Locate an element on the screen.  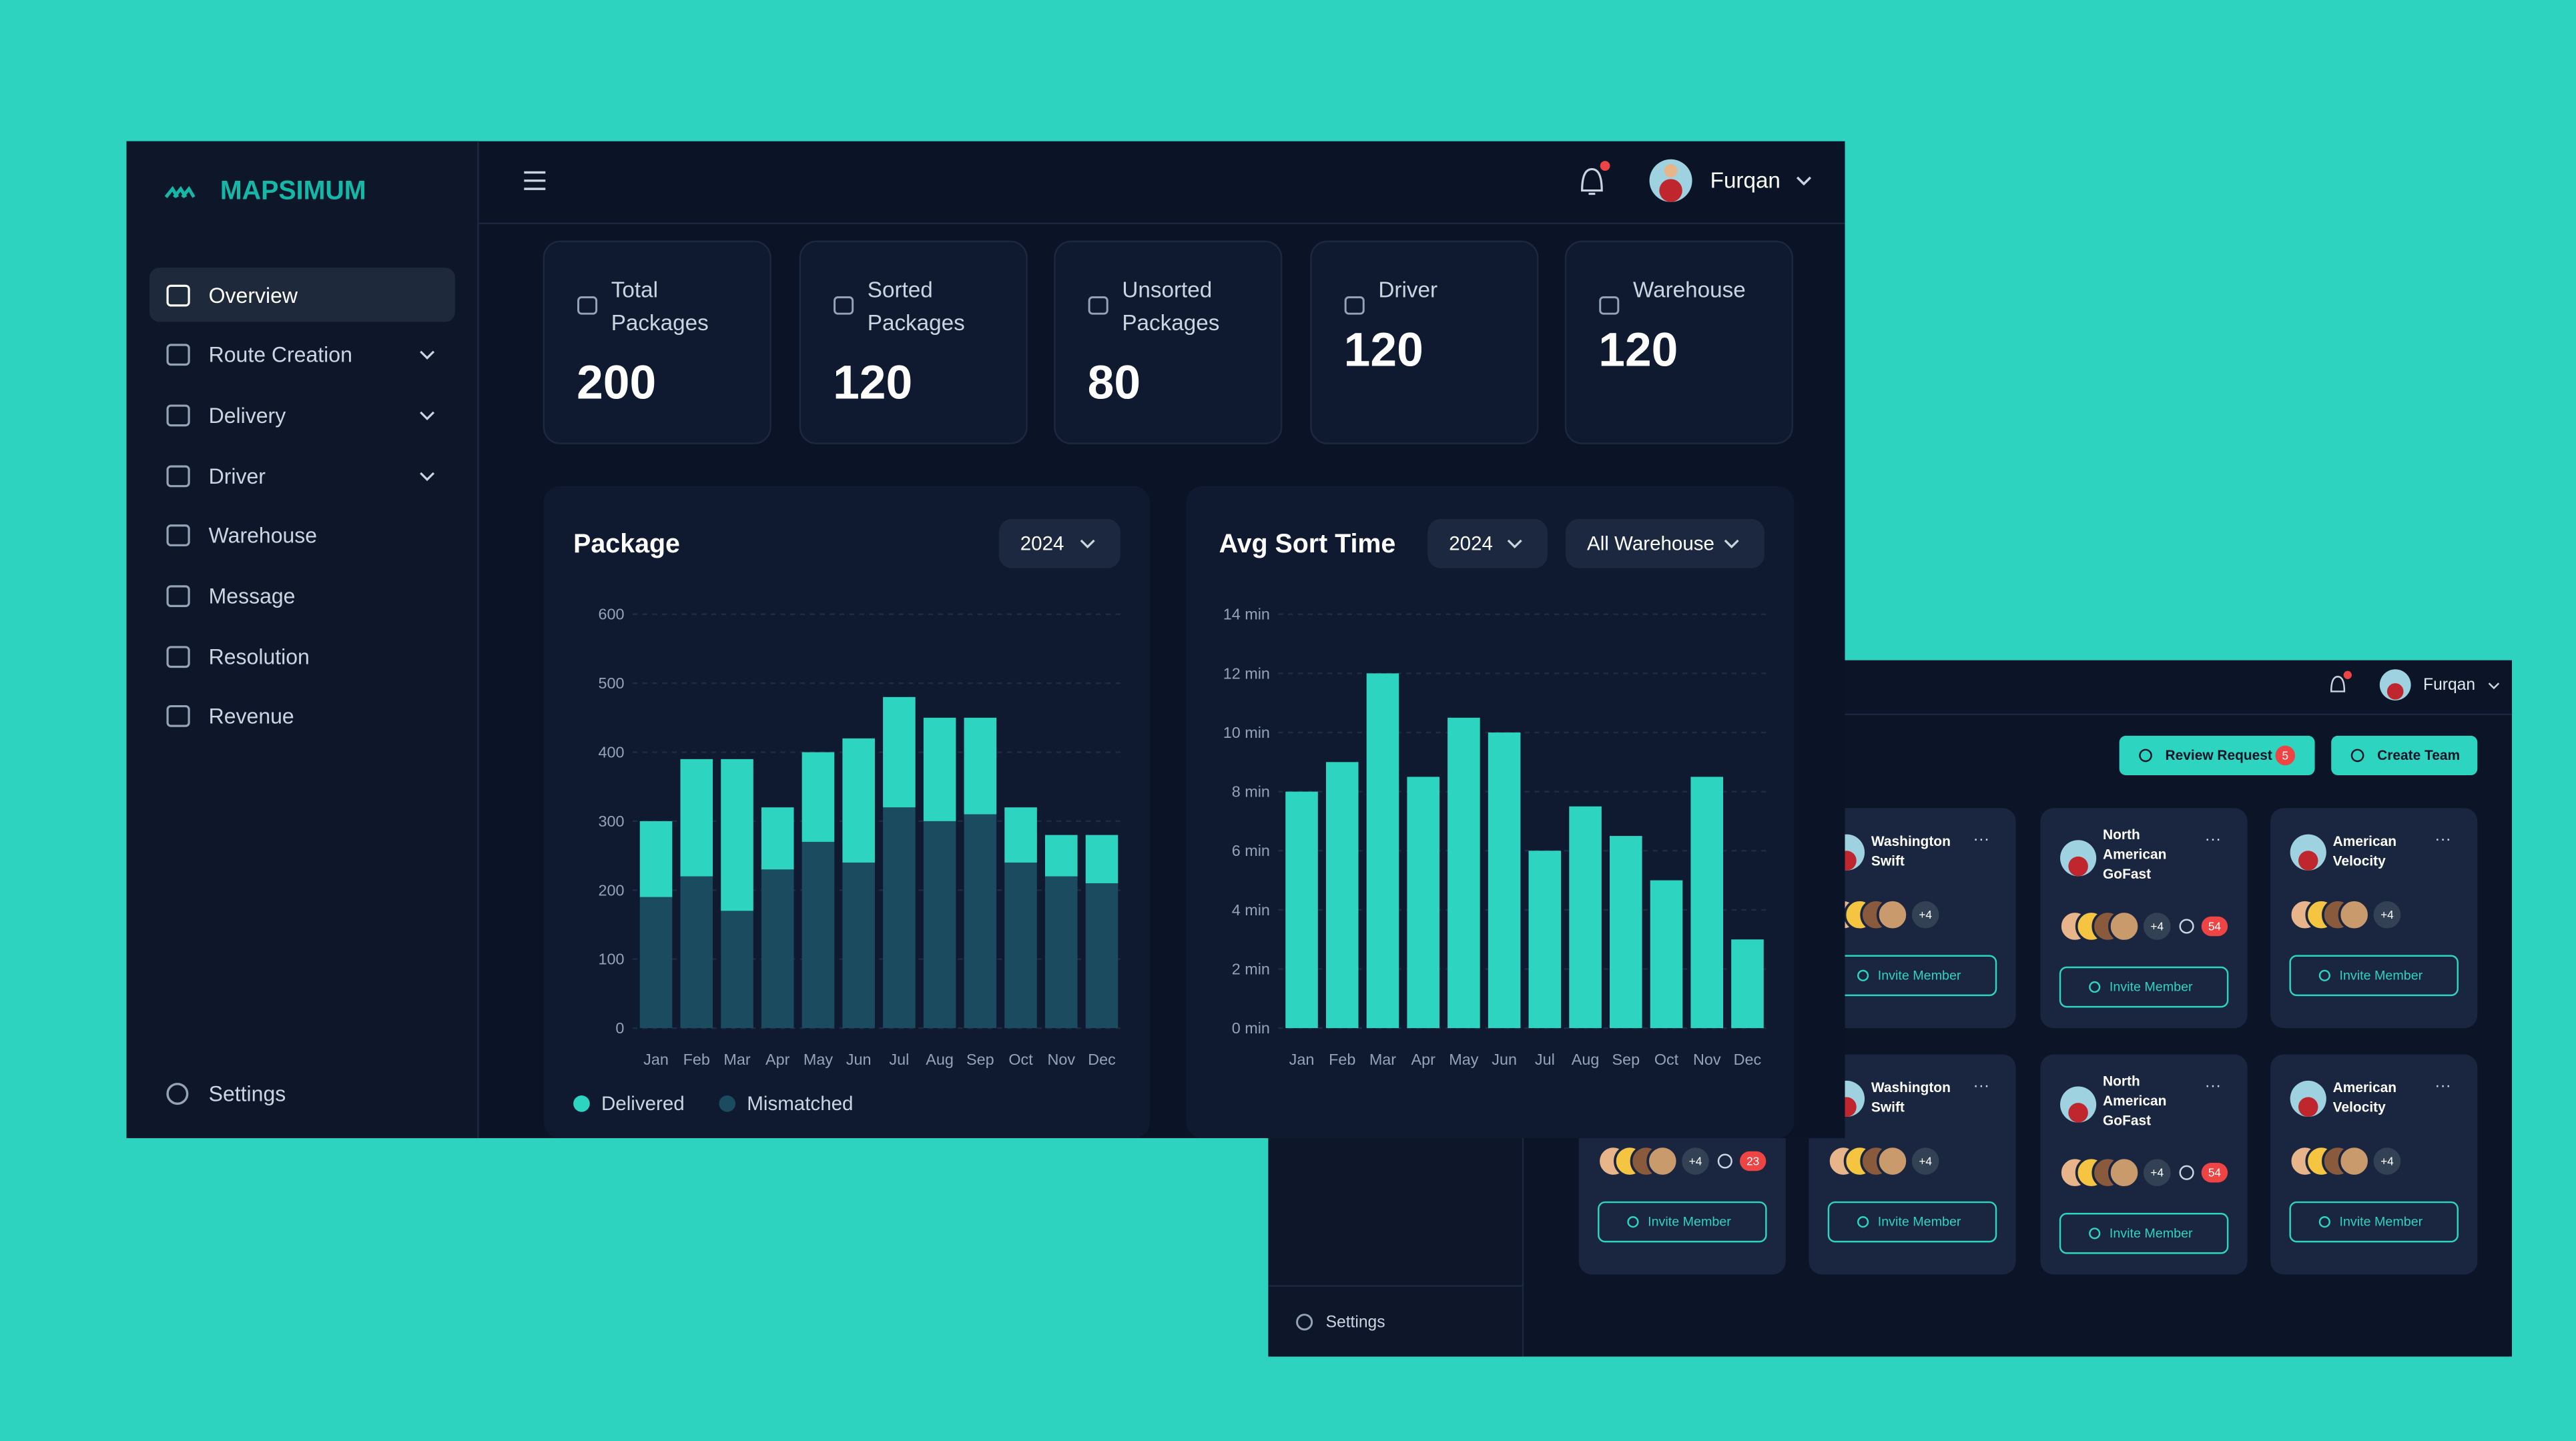
badge-count: 5 is located at coordinates (2285, 756).